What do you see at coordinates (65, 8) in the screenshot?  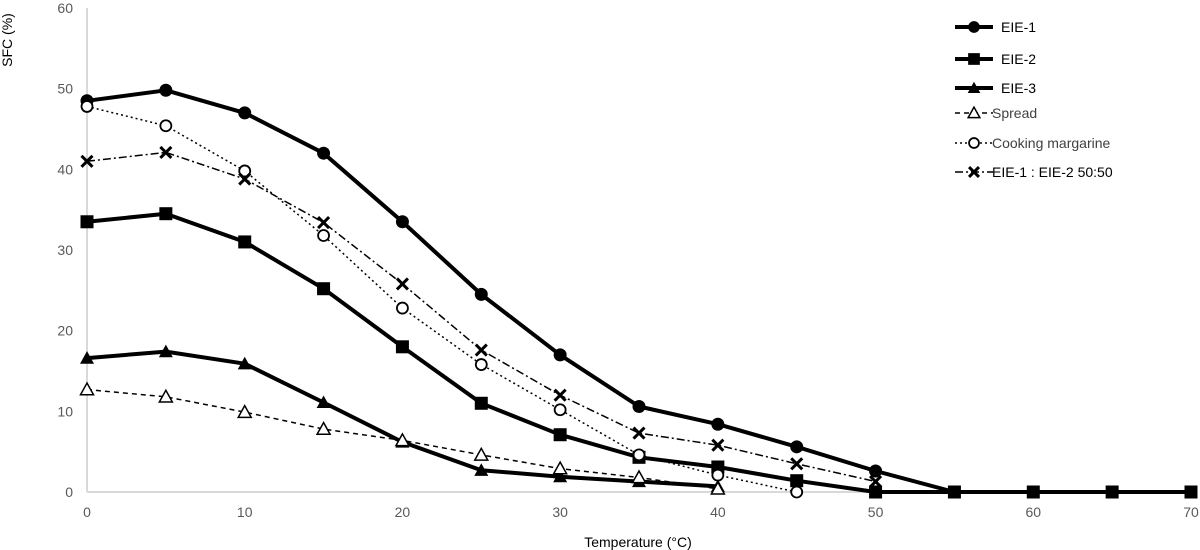 I see `y-tick-label: 60` at bounding box center [65, 8].